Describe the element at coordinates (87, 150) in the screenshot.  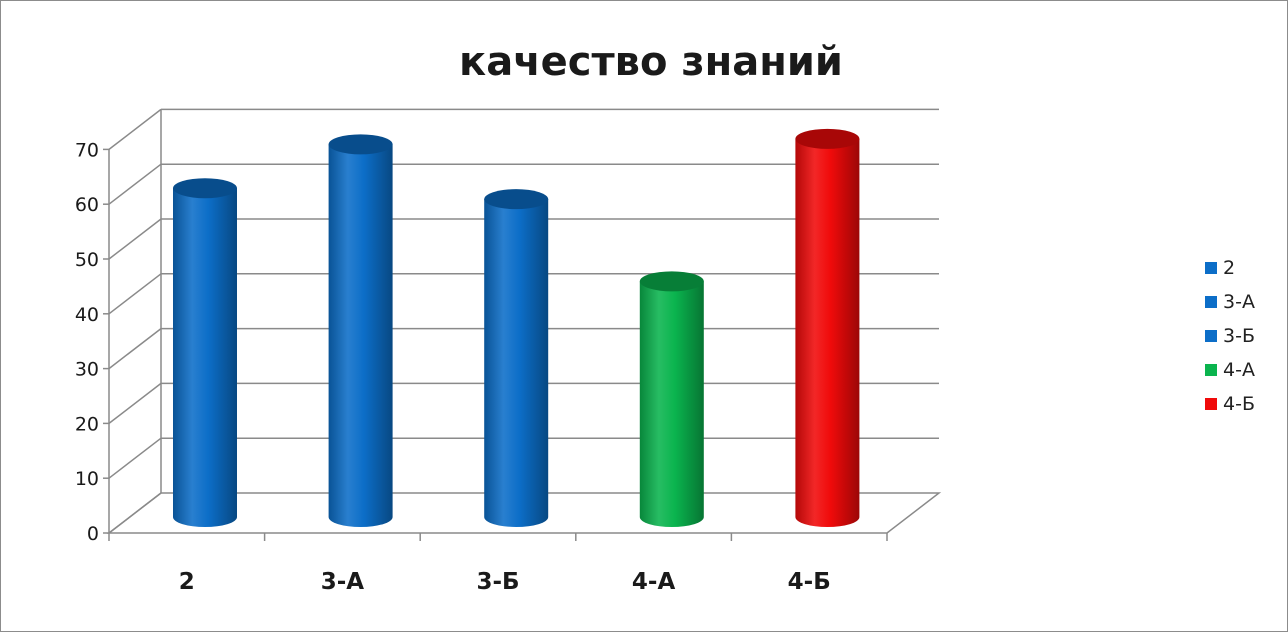
I see `y-tick-label: 70` at that location.